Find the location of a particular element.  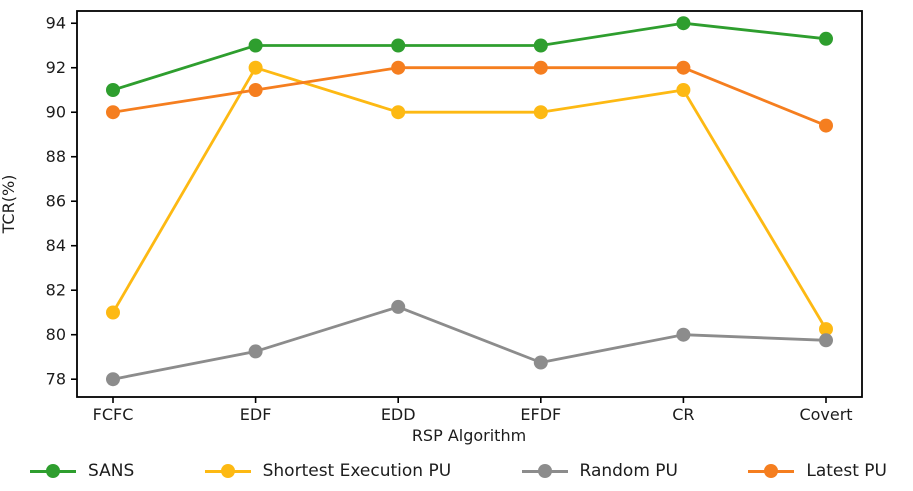

series-line-random-pu is located at coordinates (469, 343).